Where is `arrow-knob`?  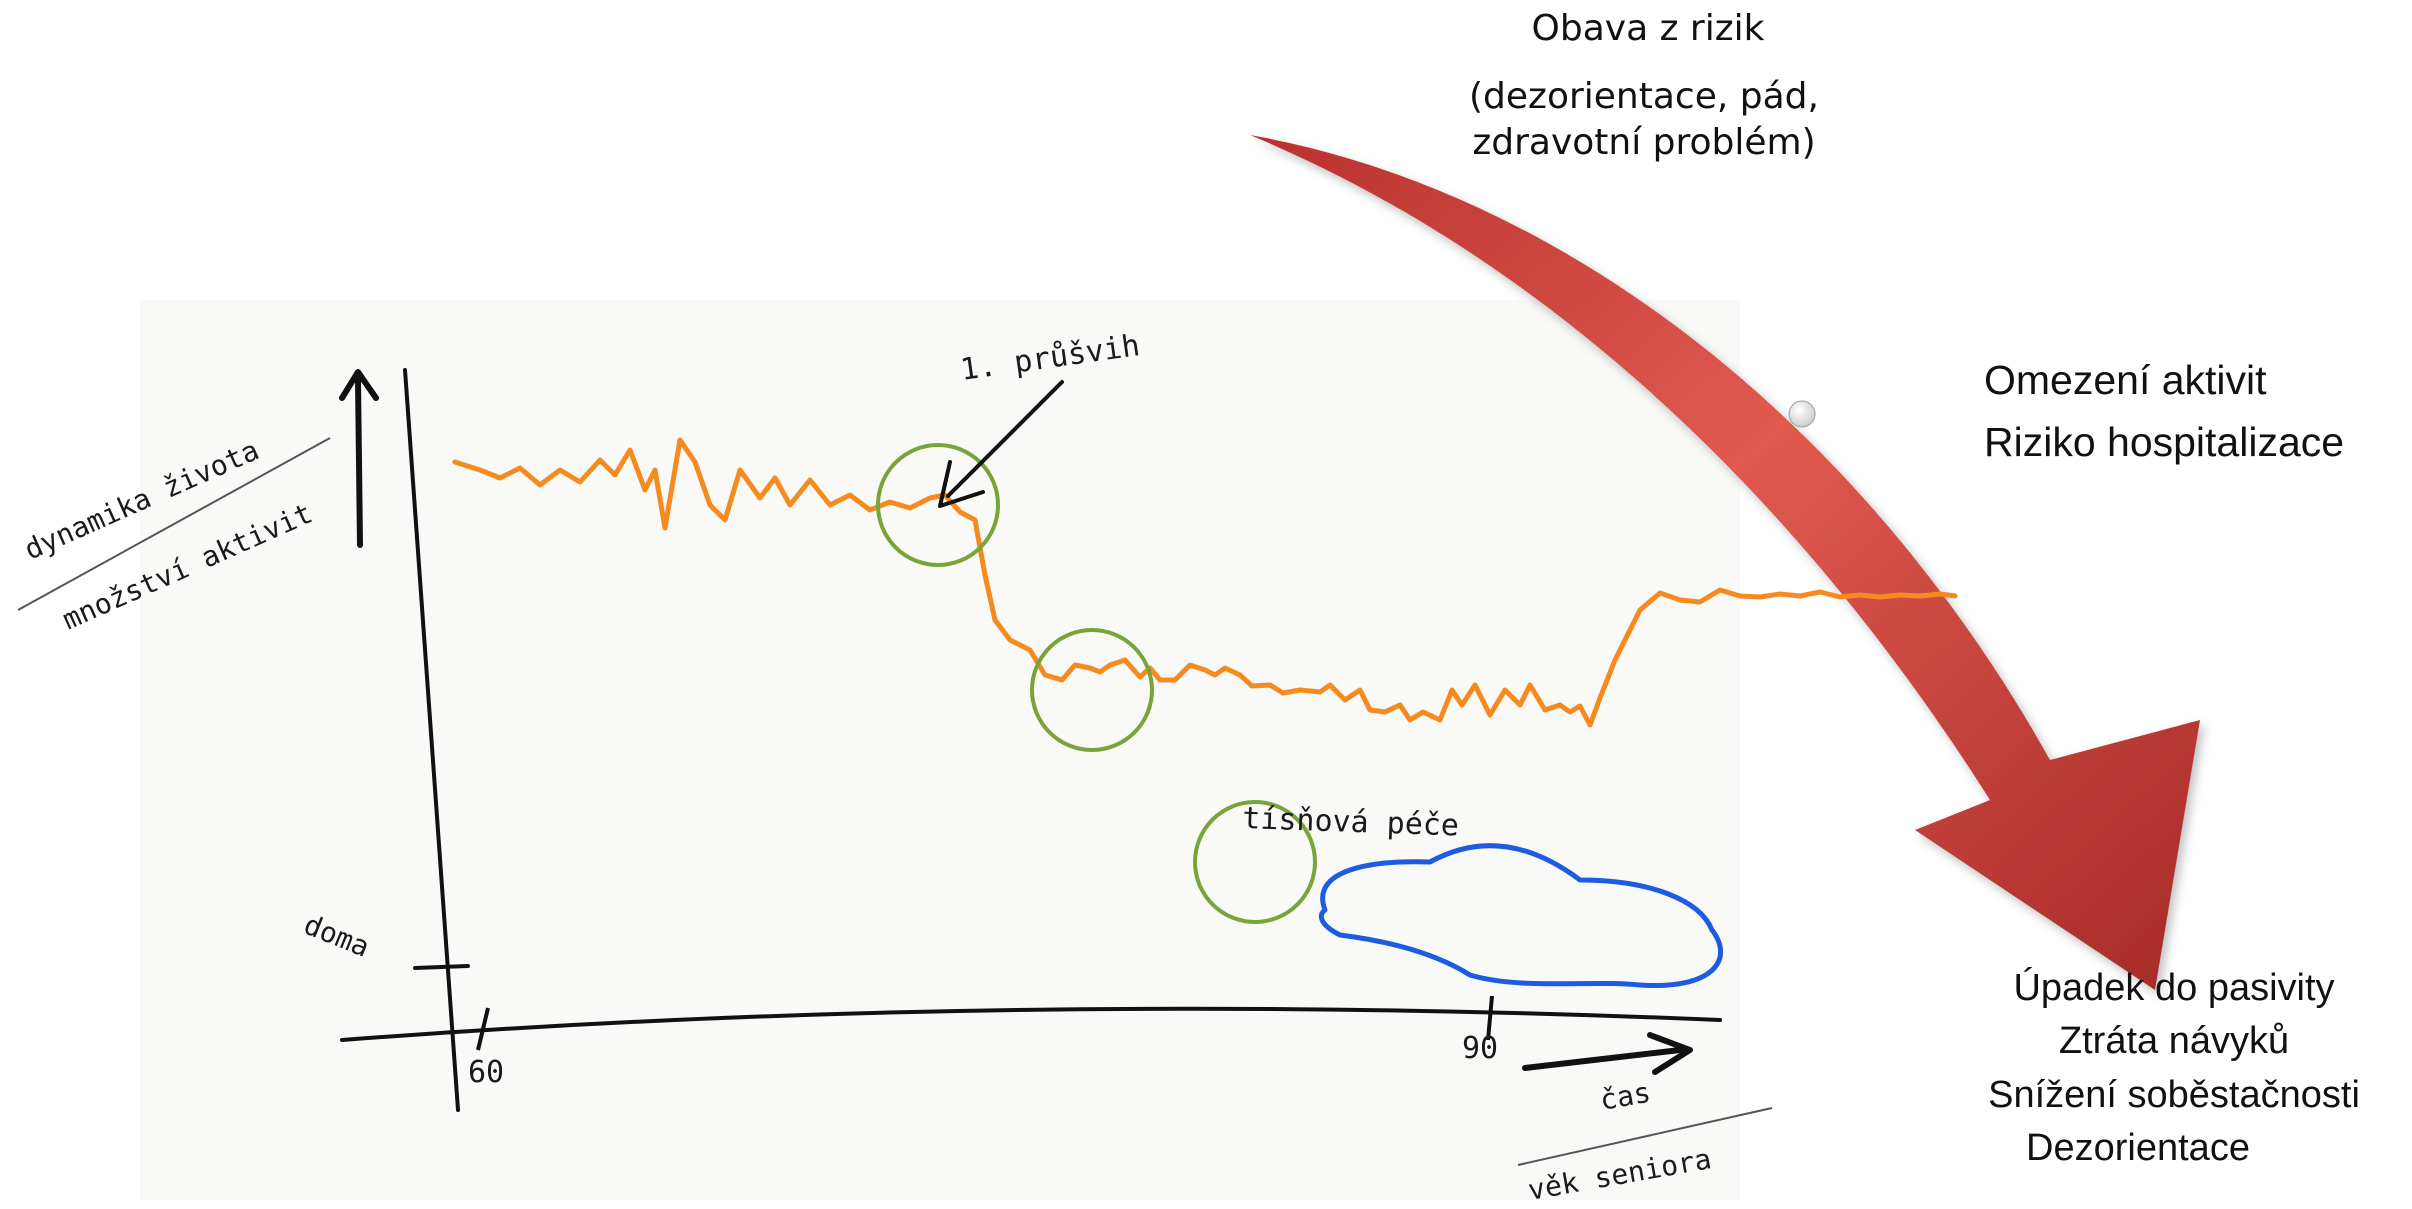 arrow-knob is located at coordinates (1802, 414).